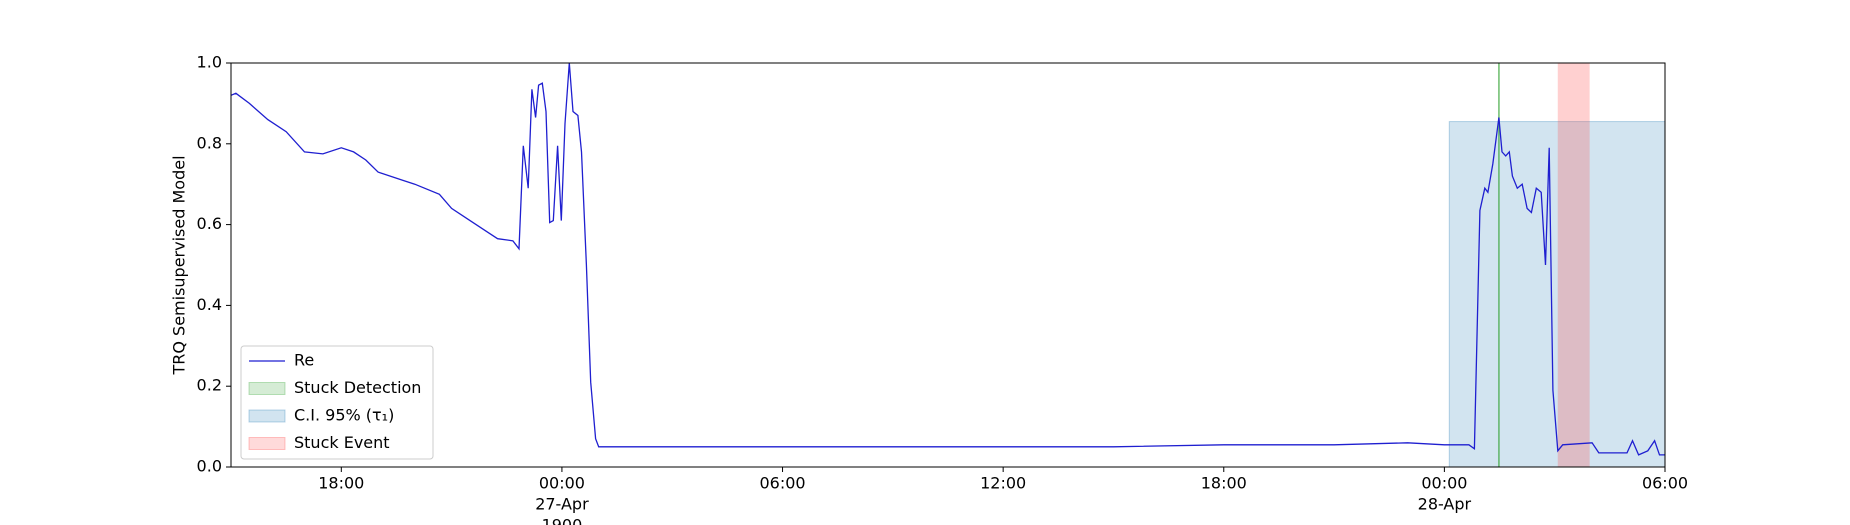  I want to click on legend-label: Stuck Detection, so click(357, 387).